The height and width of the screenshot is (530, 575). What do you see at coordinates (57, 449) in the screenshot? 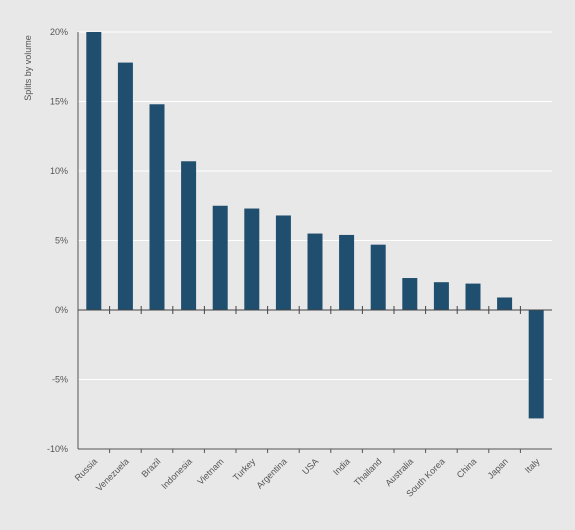
I see `y-tick-label: -10%` at bounding box center [57, 449].